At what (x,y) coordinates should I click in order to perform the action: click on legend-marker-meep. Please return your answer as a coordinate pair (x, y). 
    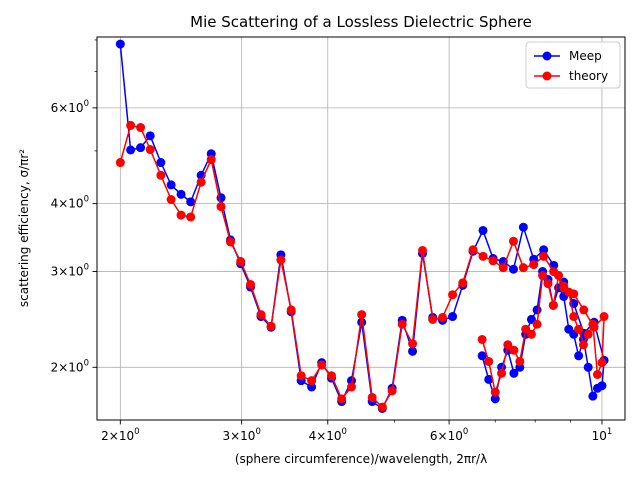
    Looking at the image, I should click on (547, 56).